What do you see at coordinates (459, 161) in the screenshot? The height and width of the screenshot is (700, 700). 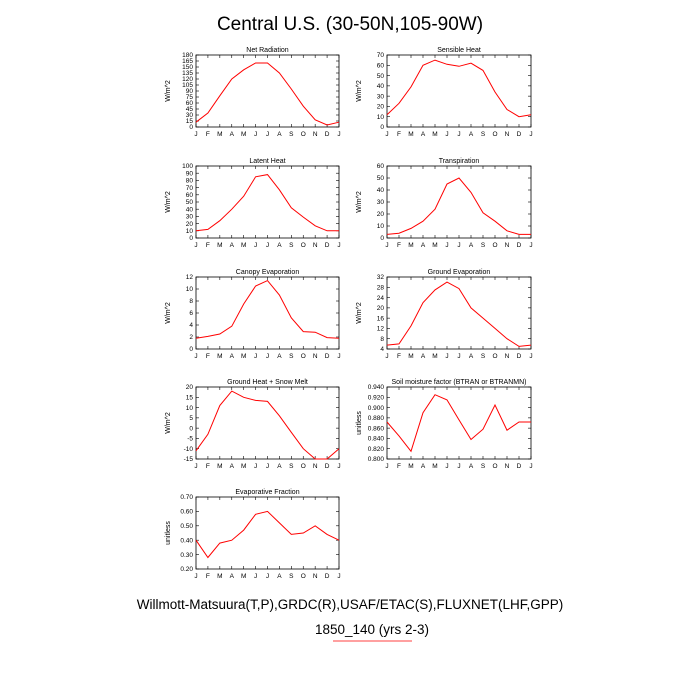 I see `panel-title: Transpiration` at bounding box center [459, 161].